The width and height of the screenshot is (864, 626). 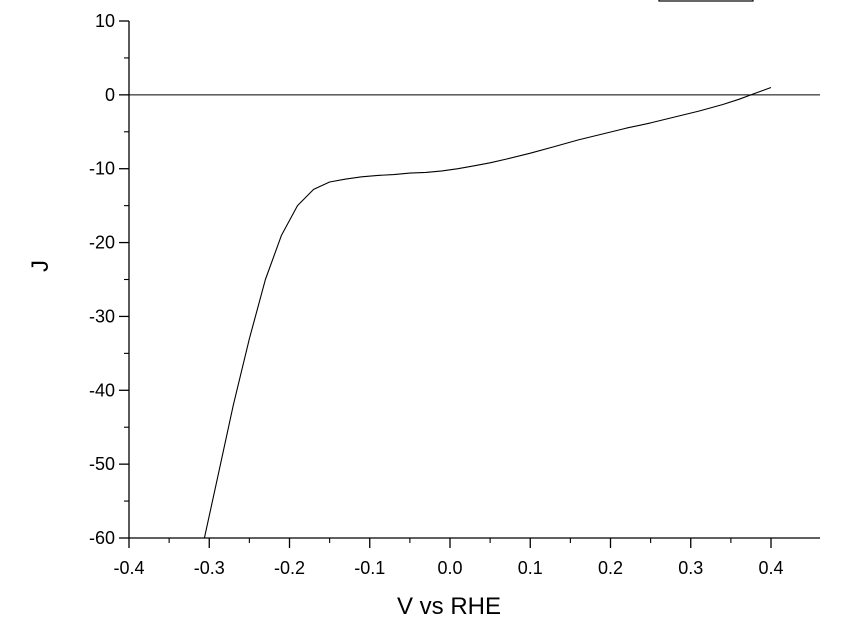 What do you see at coordinates (449, 568) in the screenshot?
I see `x-tick-label: 0.0` at bounding box center [449, 568].